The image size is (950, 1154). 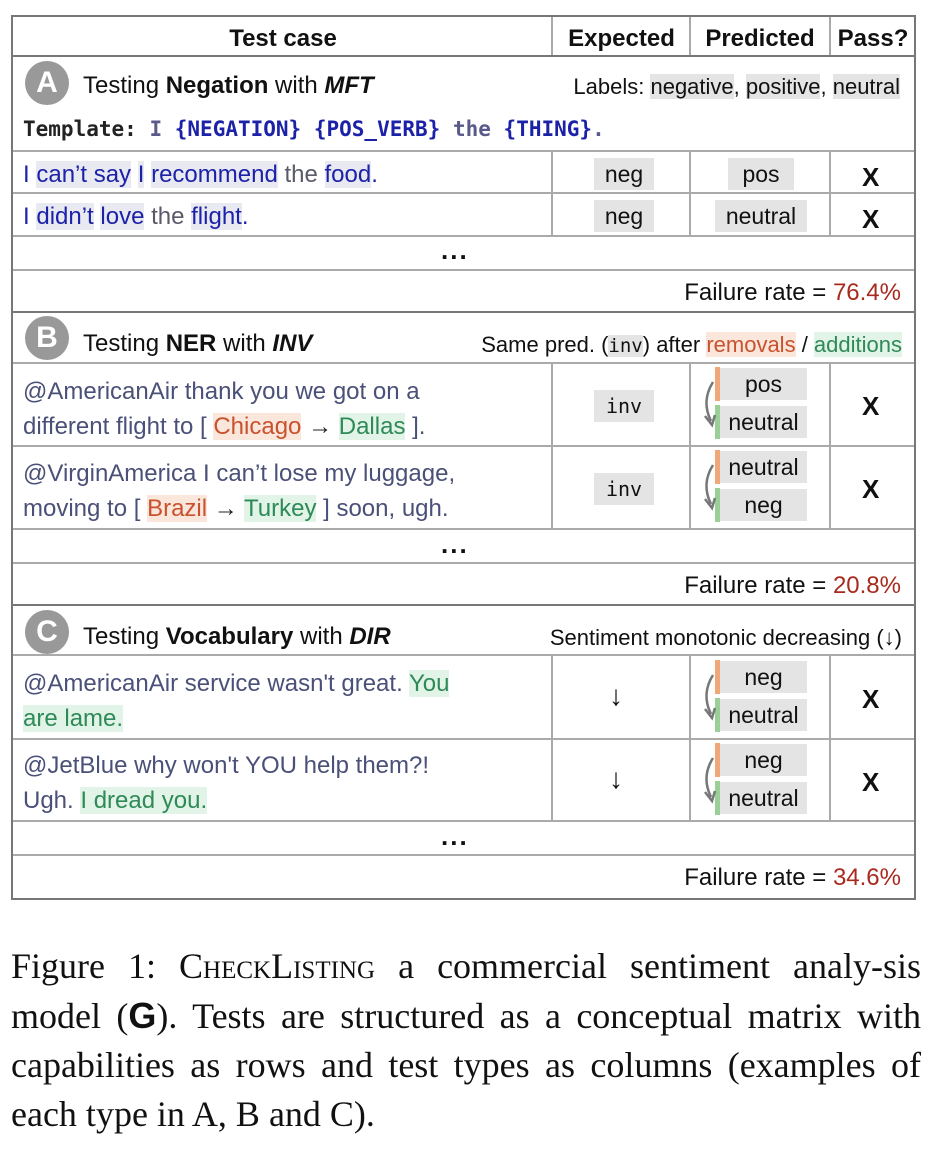 What do you see at coordinates (871, 489) in the screenshot?
I see `fail-mark-b2: X` at bounding box center [871, 489].